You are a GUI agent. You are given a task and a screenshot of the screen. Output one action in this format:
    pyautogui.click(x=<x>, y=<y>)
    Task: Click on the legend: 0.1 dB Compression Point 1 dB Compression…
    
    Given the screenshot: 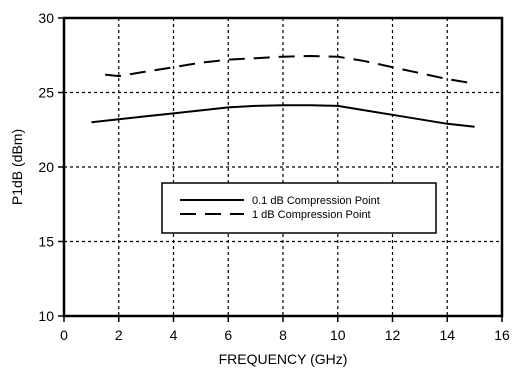 What is the action you would take?
    pyautogui.click(x=299, y=208)
    